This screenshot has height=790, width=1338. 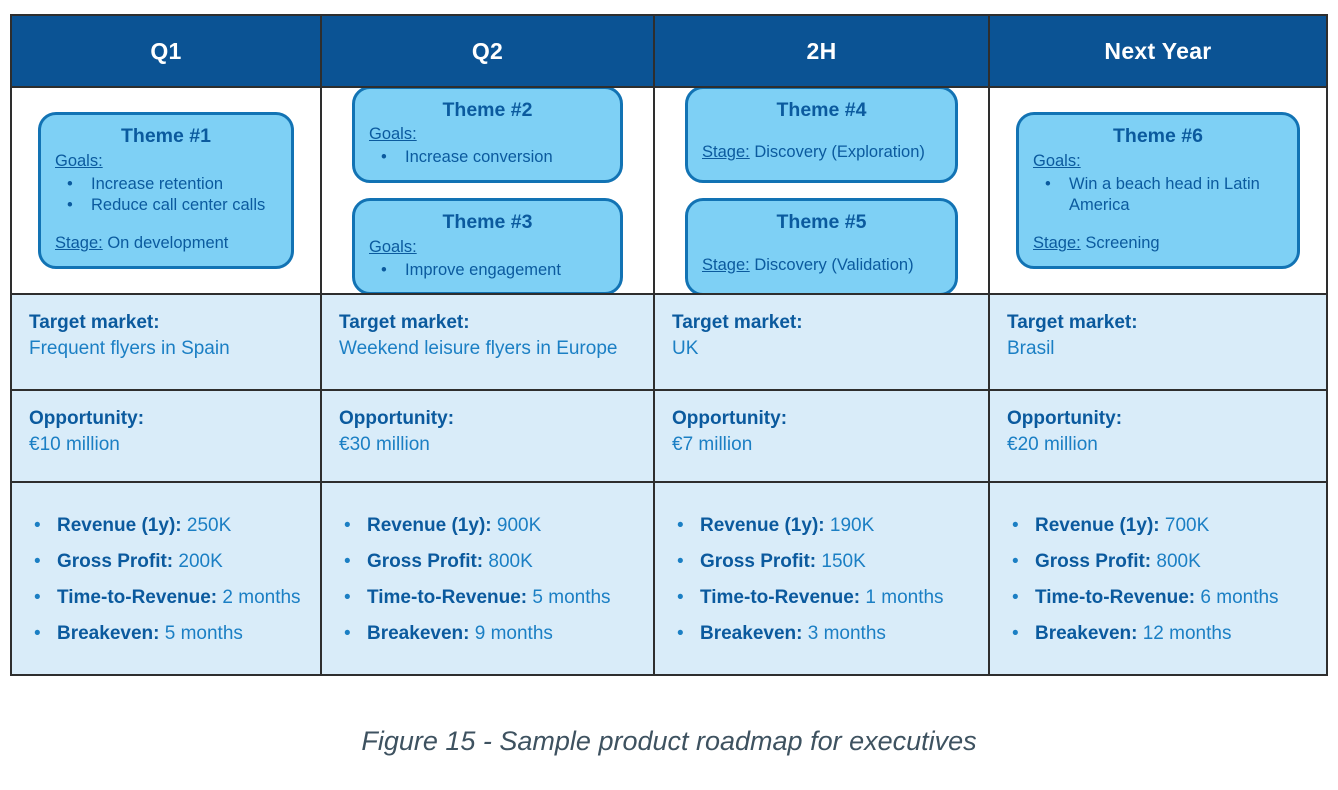 I want to click on theme-card-4: Theme #4 Stage: Discovery (Exploration), so click(x=821, y=135).